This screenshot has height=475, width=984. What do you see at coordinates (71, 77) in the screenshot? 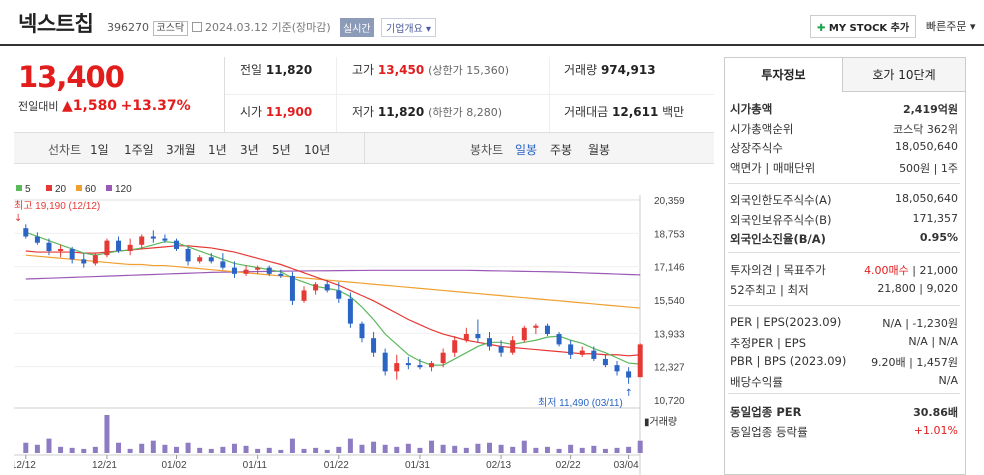
I see `current-price: 13,400` at bounding box center [71, 77].